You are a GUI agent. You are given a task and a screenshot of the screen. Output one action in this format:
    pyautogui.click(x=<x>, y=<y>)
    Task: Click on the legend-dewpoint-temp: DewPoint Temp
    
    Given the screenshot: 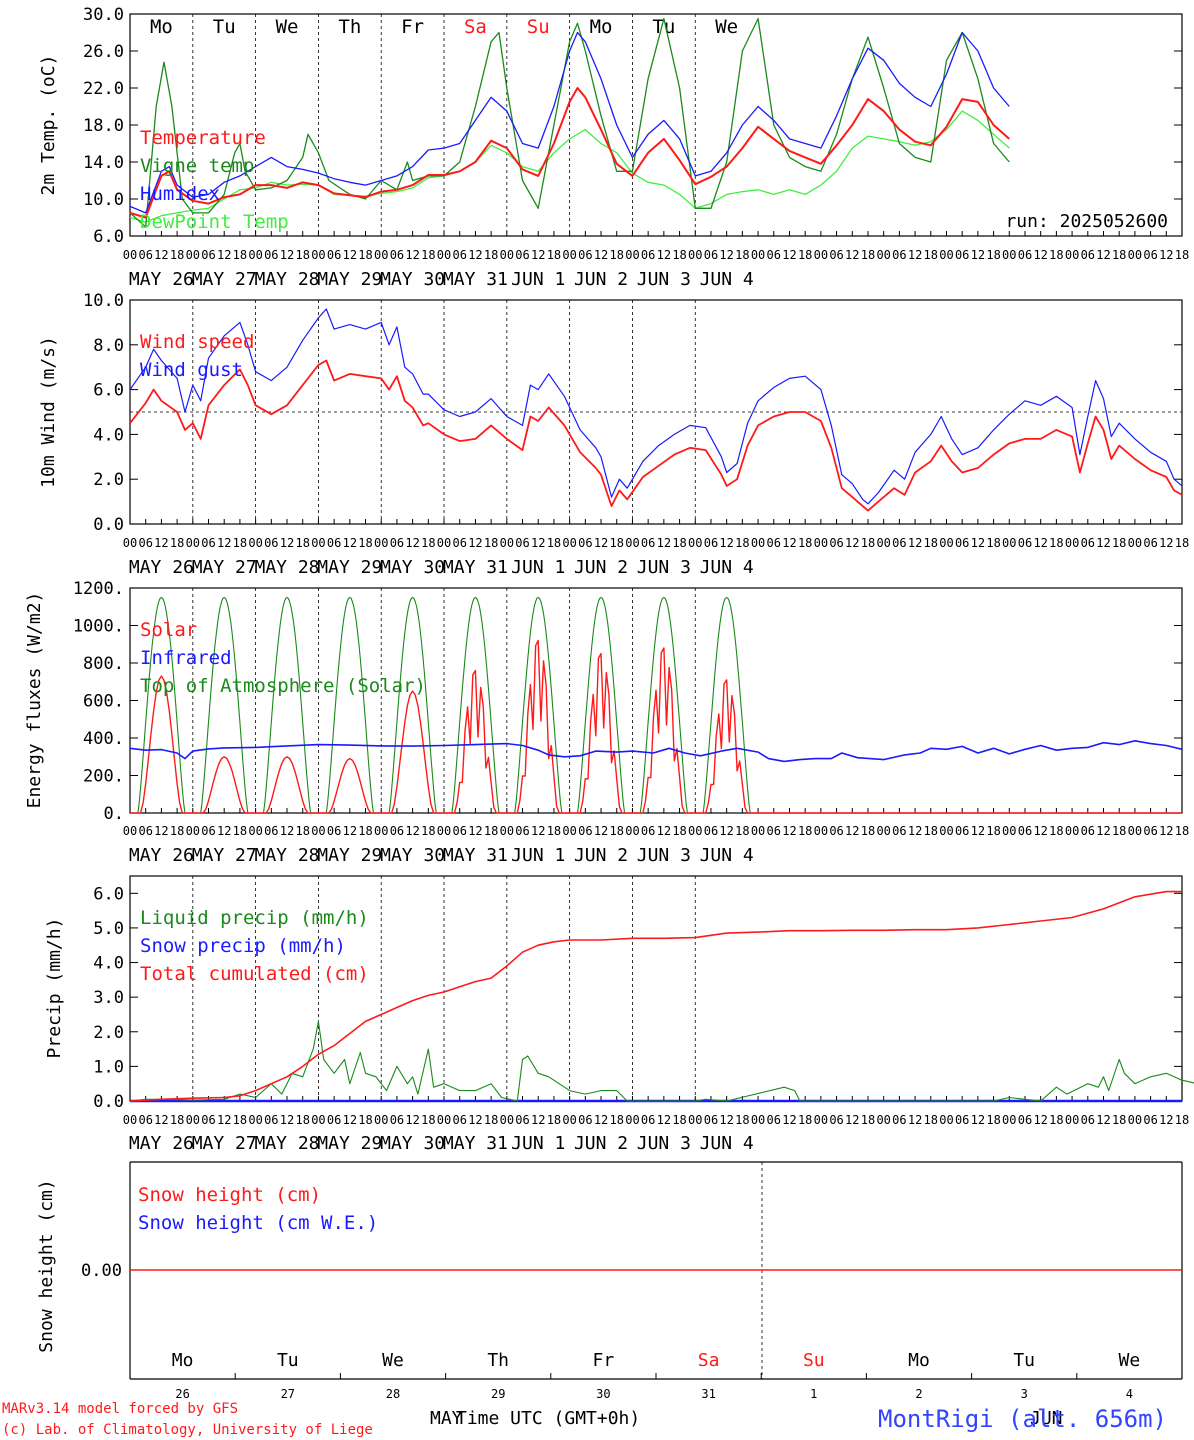 What is the action you would take?
    pyautogui.click(x=214, y=222)
    